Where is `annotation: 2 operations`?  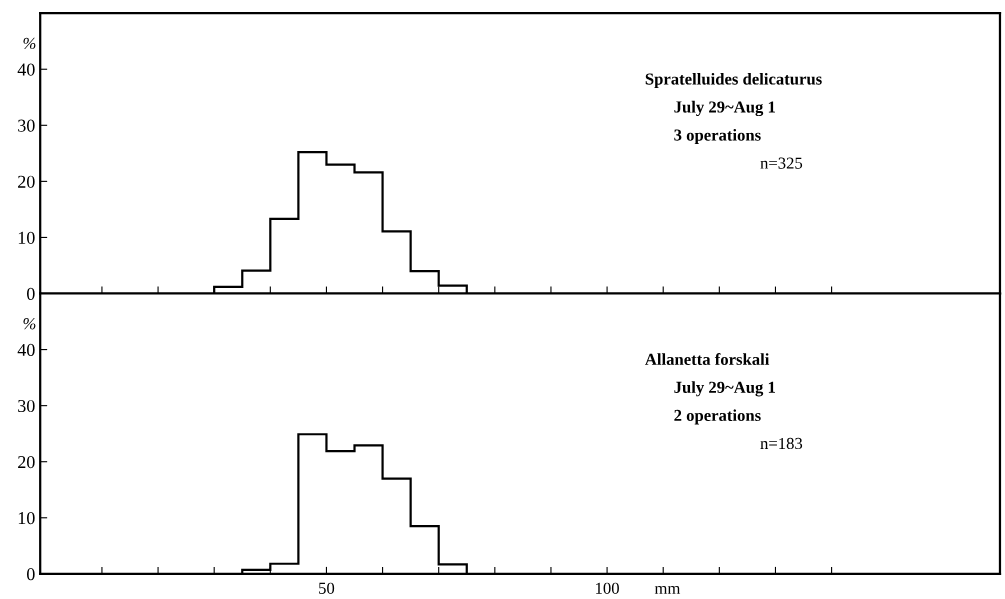
annotation: 2 operations is located at coordinates (717, 417).